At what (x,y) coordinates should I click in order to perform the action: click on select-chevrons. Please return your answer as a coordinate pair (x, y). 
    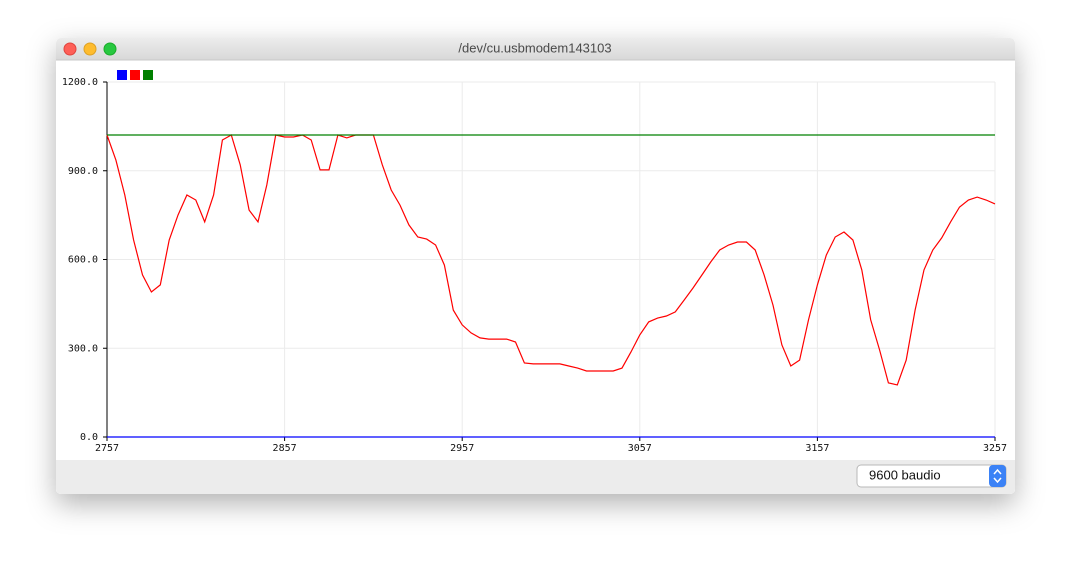
    Looking at the image, I should click on (997, 476).